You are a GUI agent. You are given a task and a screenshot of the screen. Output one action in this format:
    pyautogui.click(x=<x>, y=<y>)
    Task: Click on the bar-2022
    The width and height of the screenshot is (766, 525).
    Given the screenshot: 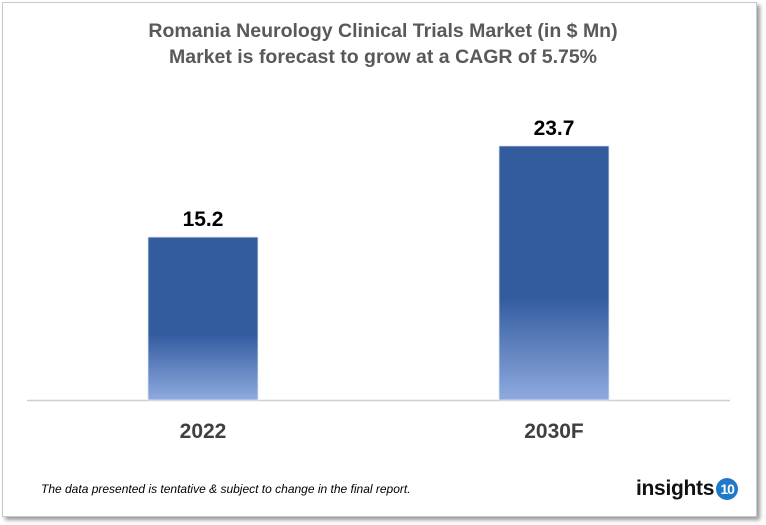 What is the action you would take?
    pyautogui.click(x=203, y=318)
    